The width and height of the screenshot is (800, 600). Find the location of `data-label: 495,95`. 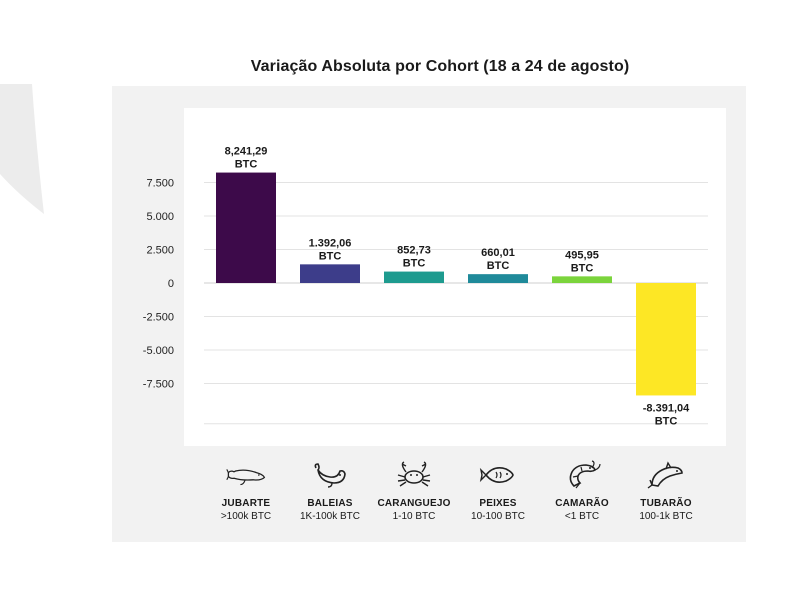

data-label: 495,95 is located at coordinates (582, 255).